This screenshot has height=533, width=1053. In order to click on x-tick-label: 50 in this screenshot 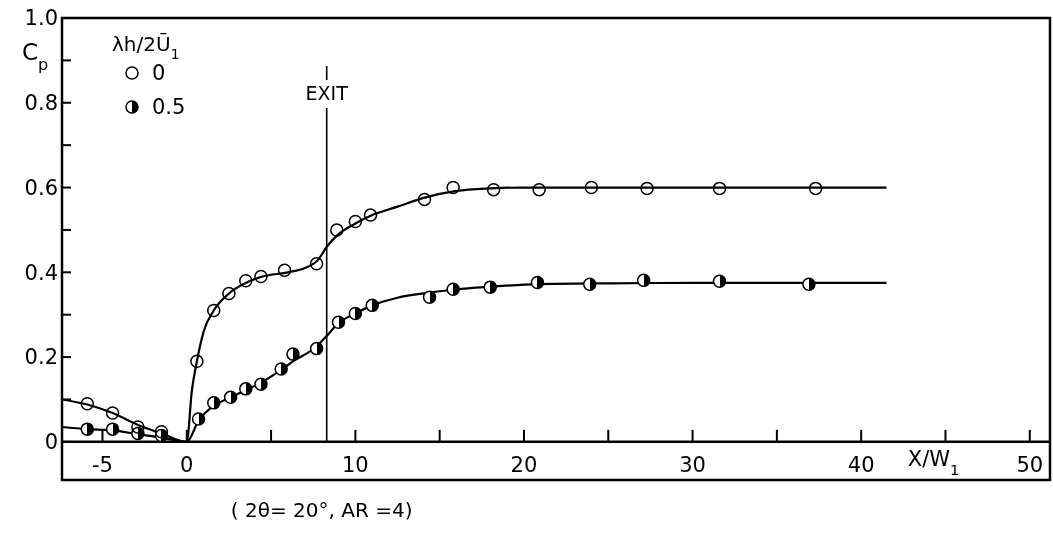, I will do `click(1030, 464)`.